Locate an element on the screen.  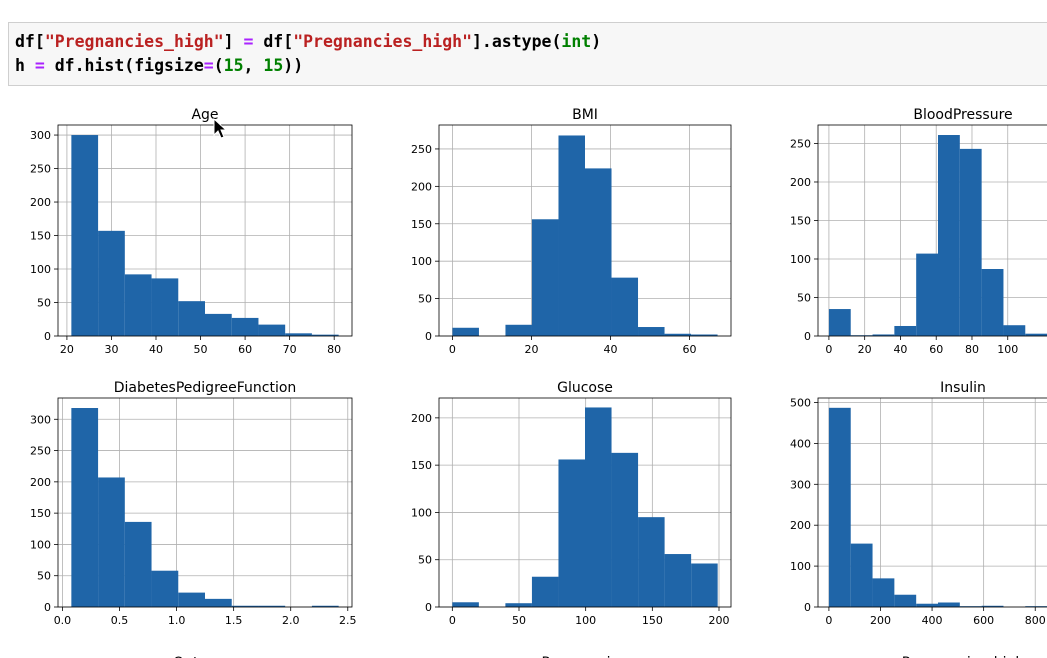
subplot-title: Insulin is located at coordinates (963, 388).